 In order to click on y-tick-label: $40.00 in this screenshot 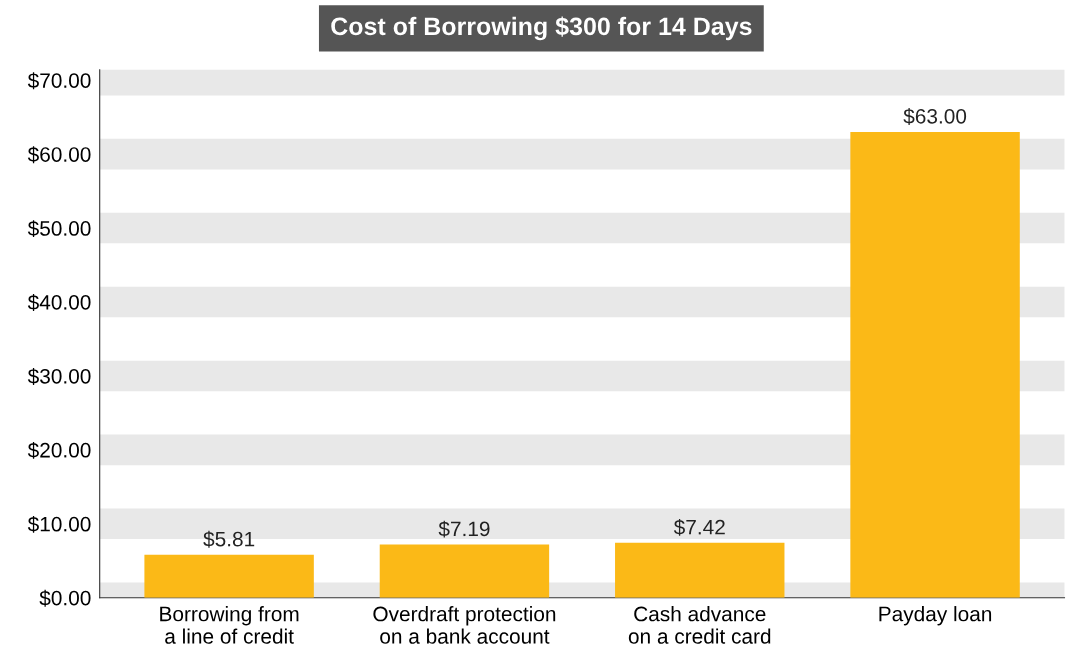, I will do `click(59, 302)`.